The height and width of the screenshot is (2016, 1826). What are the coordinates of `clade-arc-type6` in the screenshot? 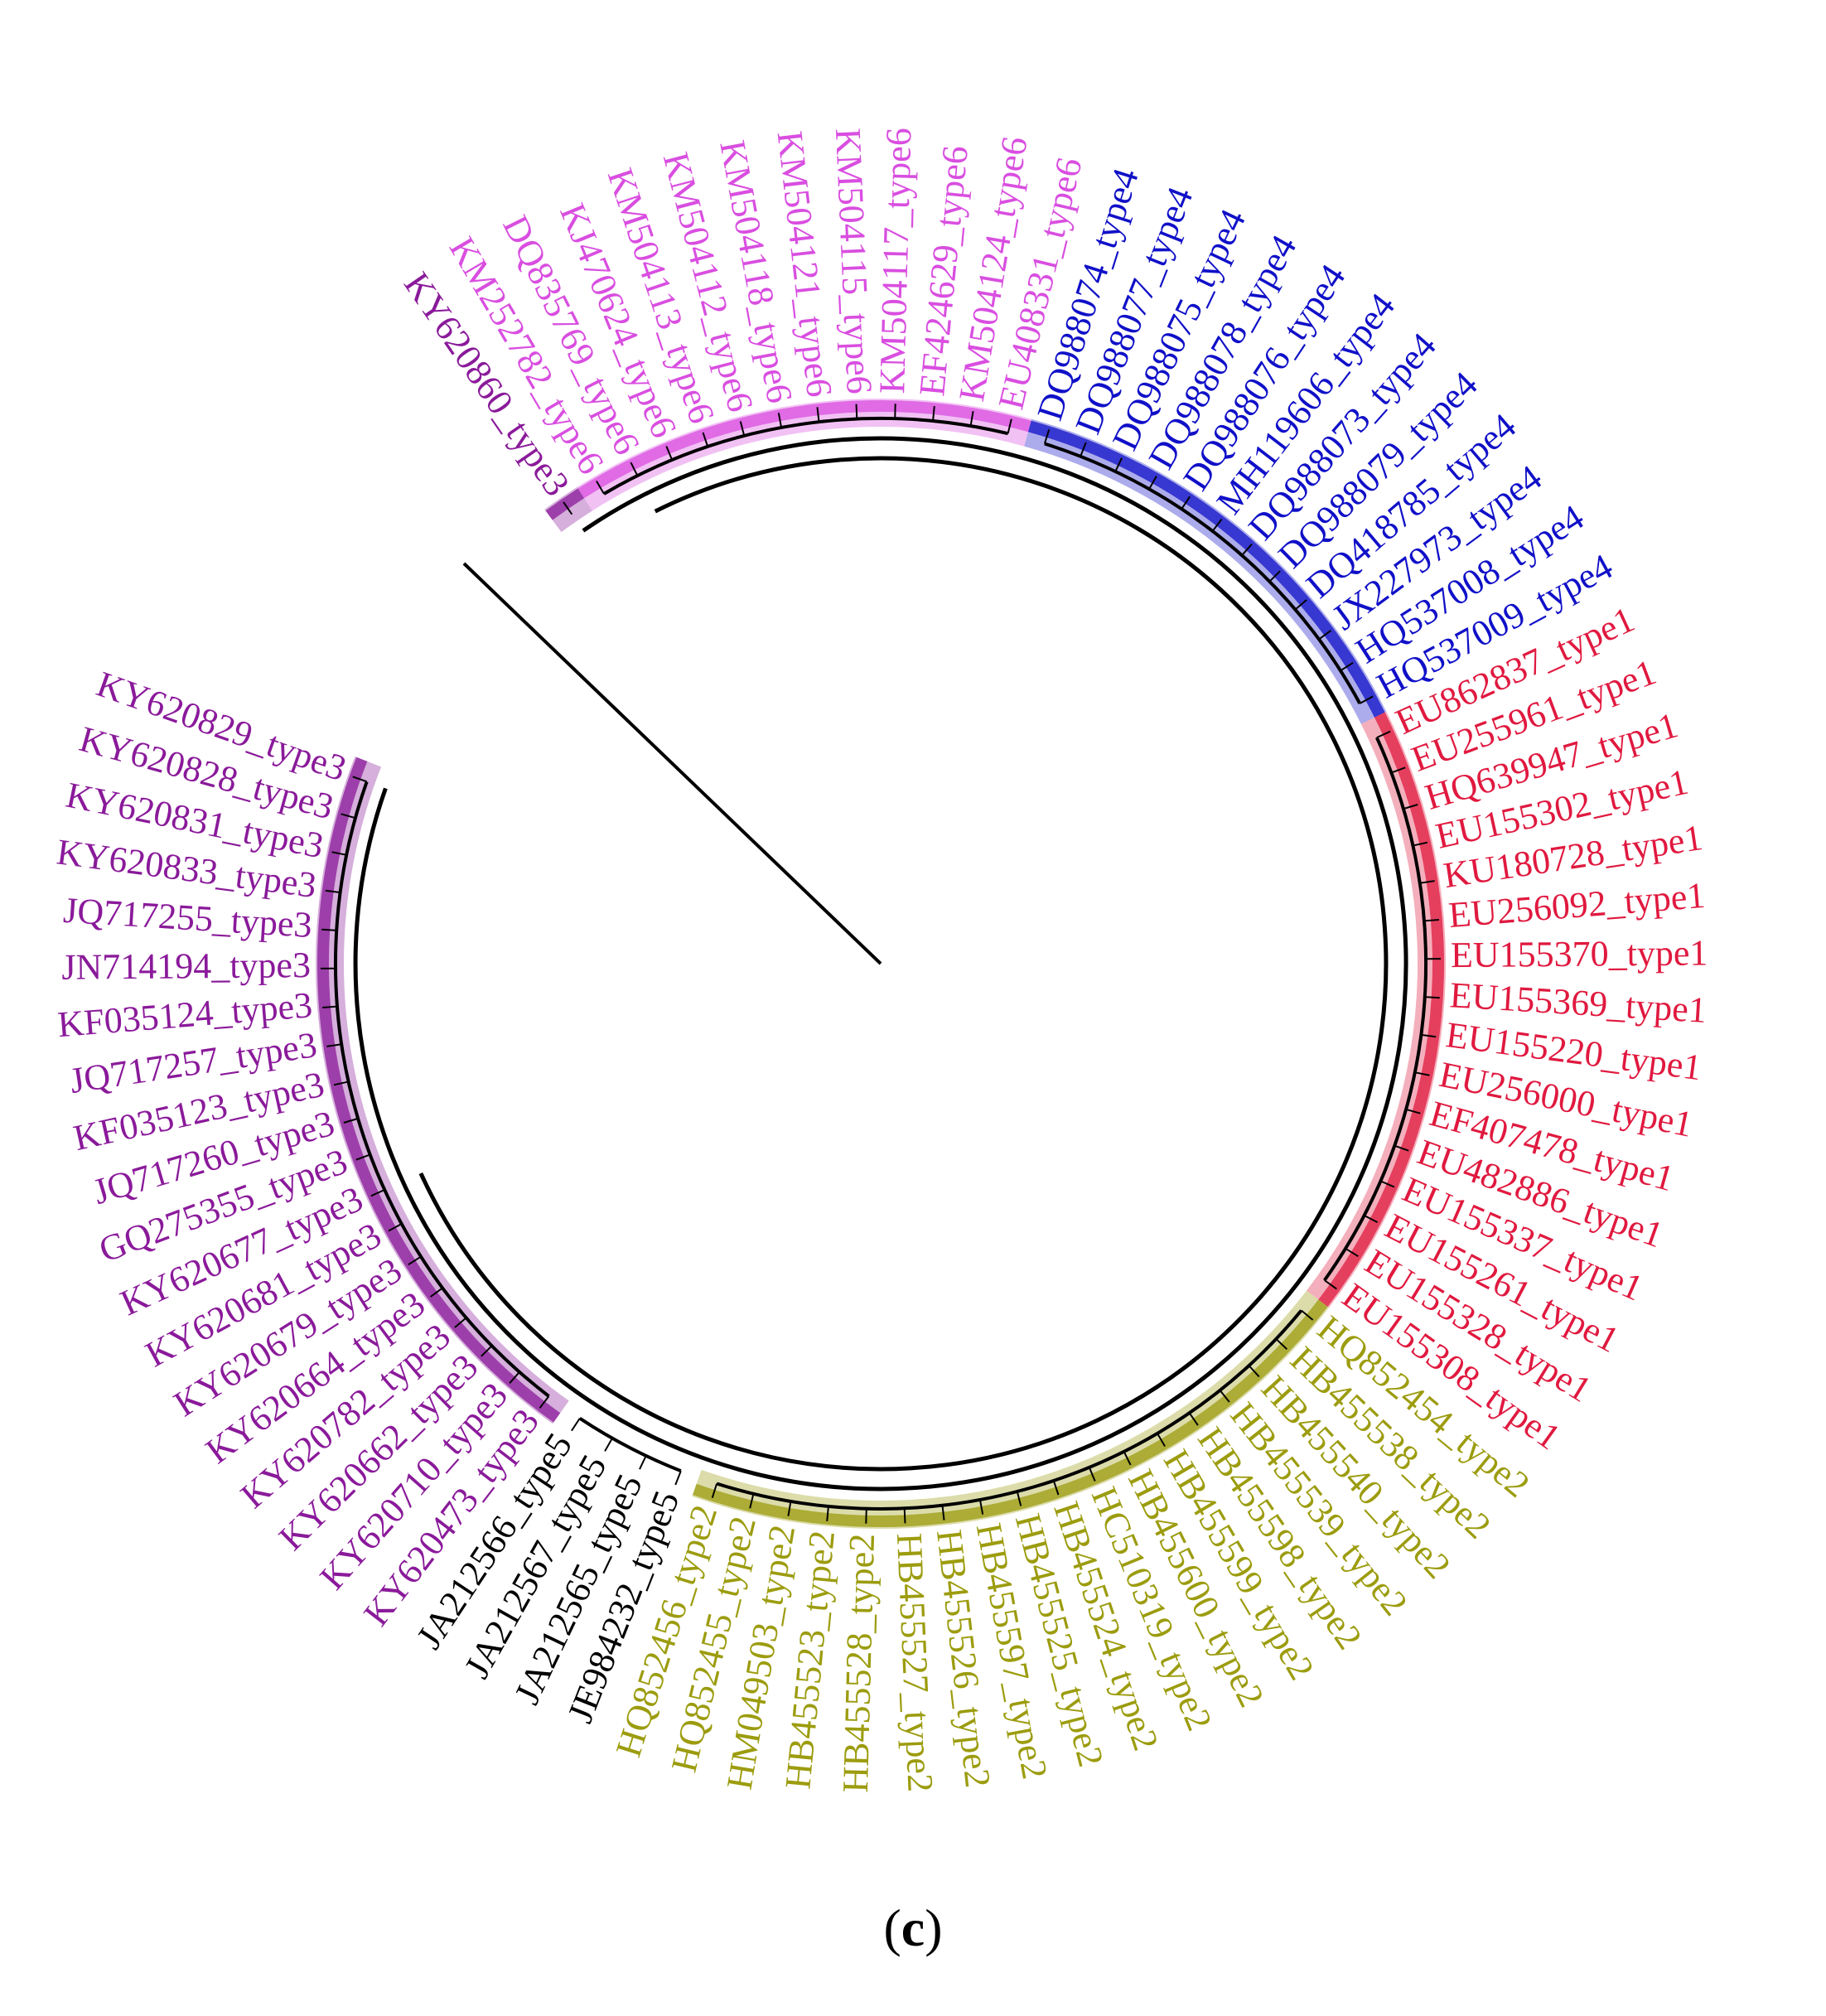 It's located at (805, 457).